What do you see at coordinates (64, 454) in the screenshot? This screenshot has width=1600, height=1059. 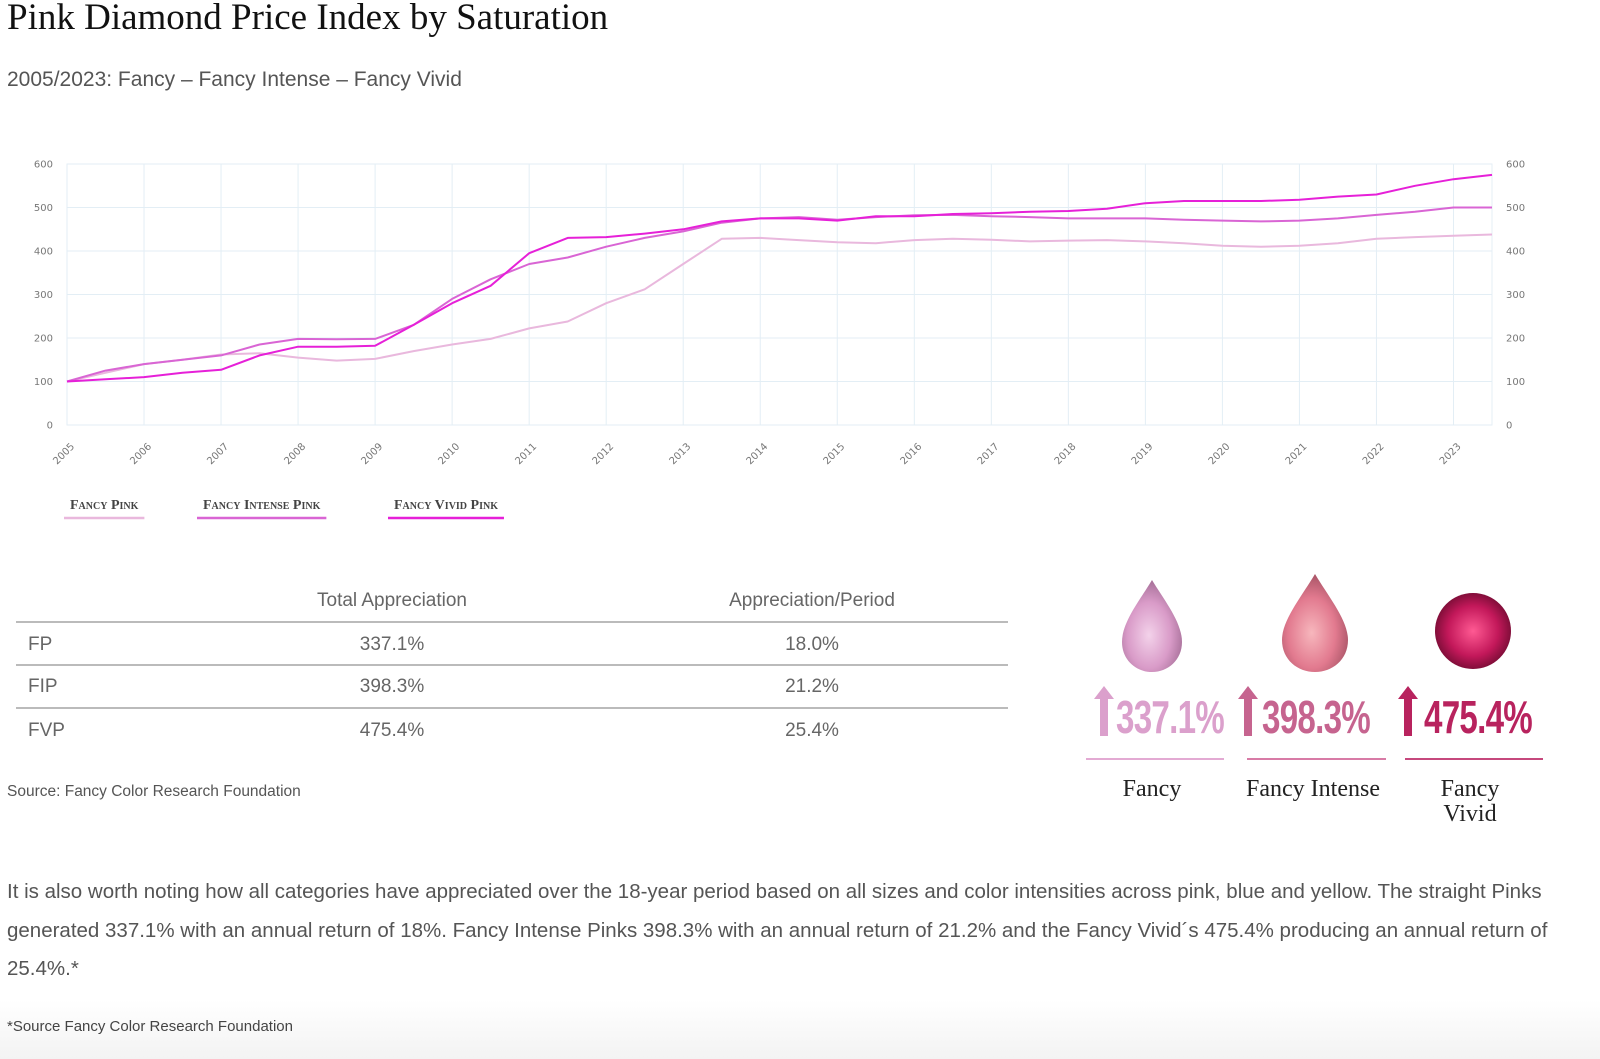 I see `x-tick-label: 2005` at bounding box center [64, 454].